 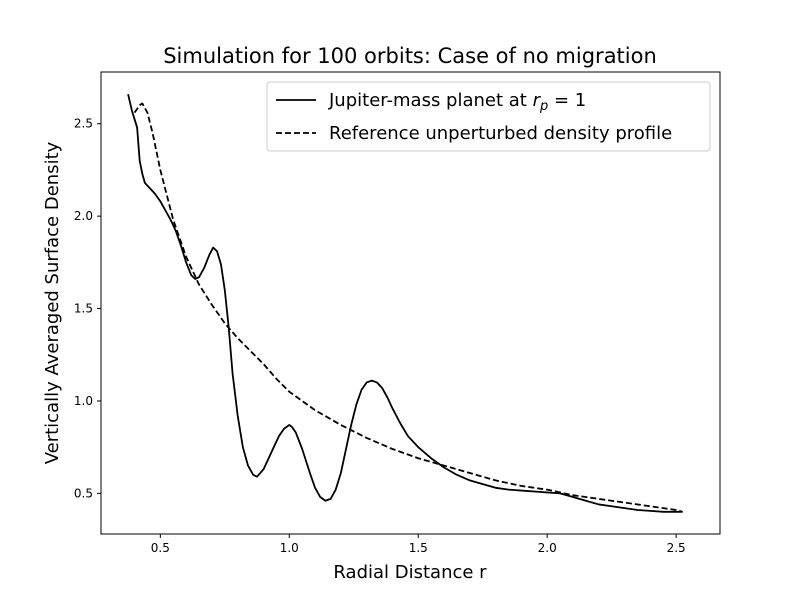 I want to click on legend-label-perturbed-prefix: Jupiter-mass planet at, so click(x=430, y=100).